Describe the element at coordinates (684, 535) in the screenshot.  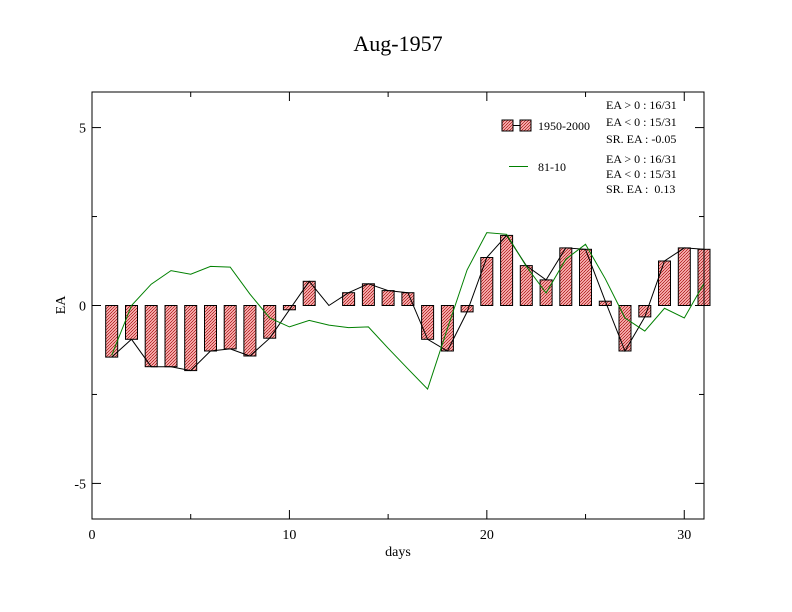
I see `x-tick-label-30: 30` at that location.